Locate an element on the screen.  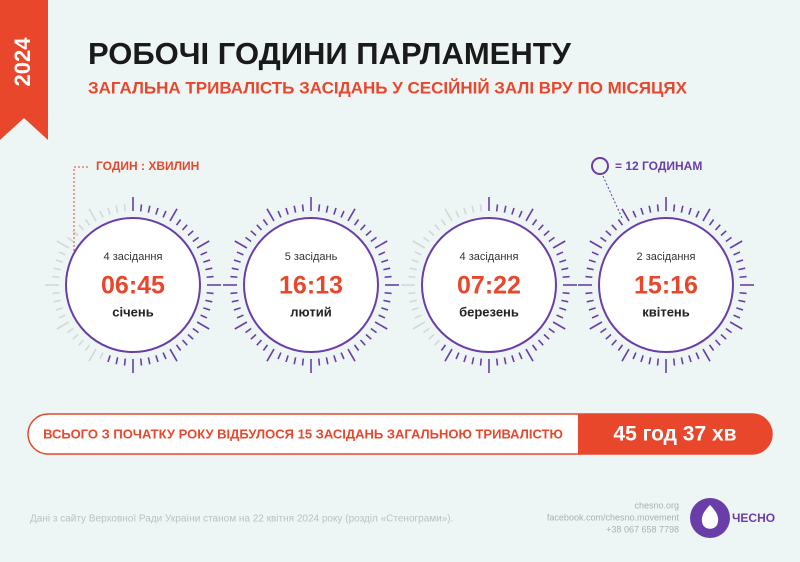
month: квітень is located at coordinates (666, 311).